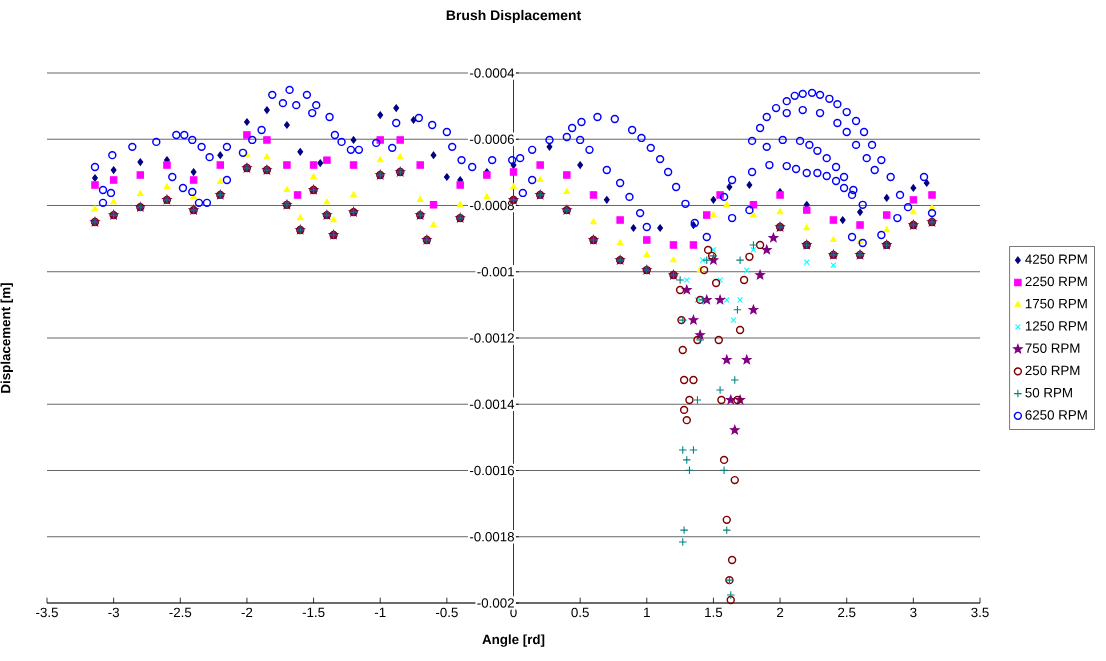  What do you see at coordinates (1048, 392) in the screenshot?
I see `legend-label: 50 RPM` at bounding box center [1048, 392].